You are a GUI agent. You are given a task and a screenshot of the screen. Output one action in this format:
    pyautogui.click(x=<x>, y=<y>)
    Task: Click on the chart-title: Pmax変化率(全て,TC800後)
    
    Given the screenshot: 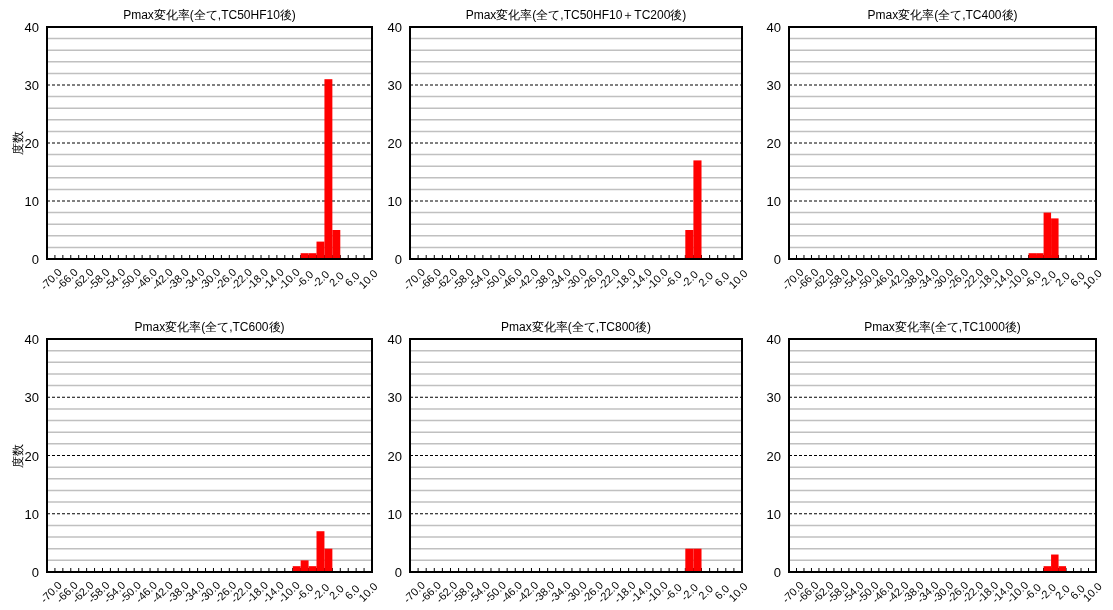 What is the action you would take?
    pyautogui.click(x=576, y=327)
    